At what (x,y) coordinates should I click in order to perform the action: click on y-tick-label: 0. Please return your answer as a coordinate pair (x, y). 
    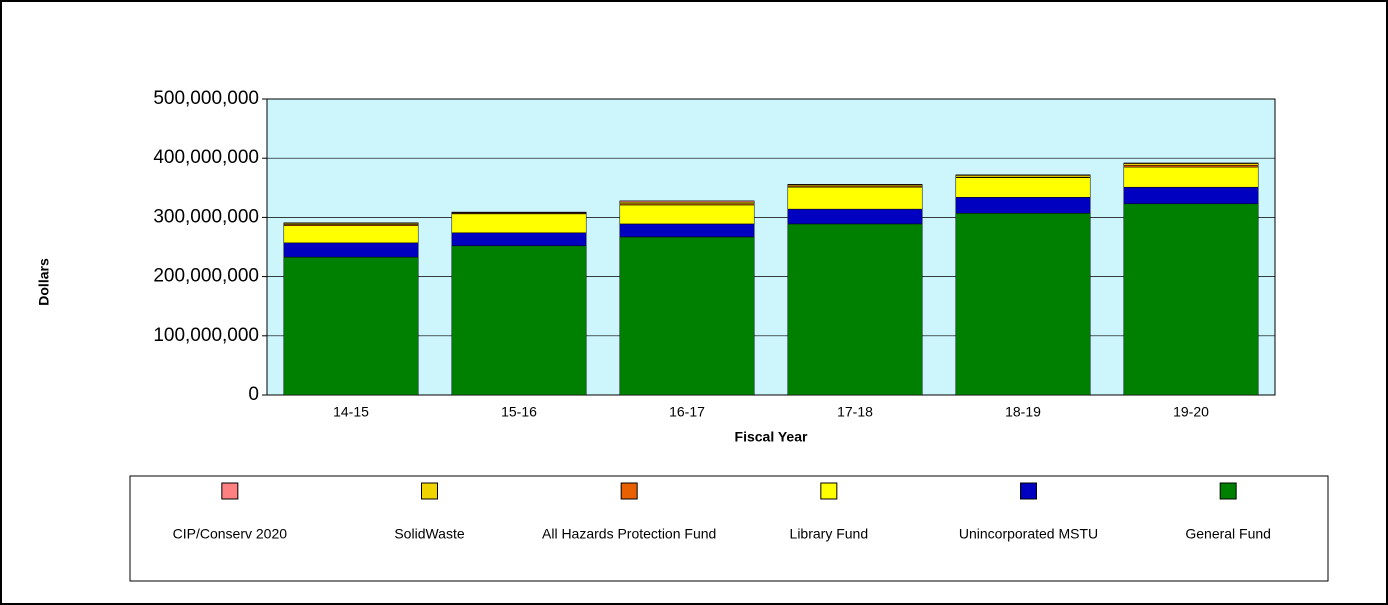
    Looking at the image, I should click on (253, 394).